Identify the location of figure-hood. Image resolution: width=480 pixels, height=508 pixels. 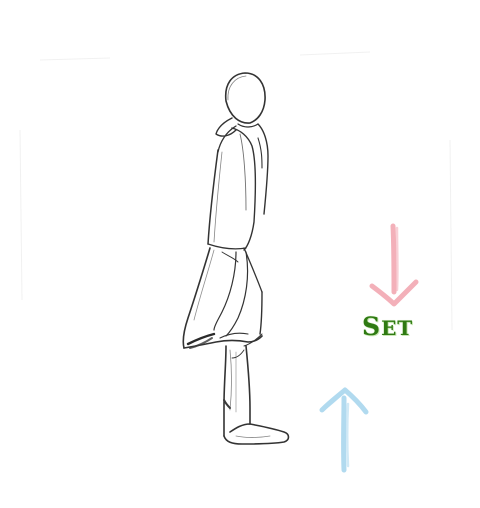
(226, 127).